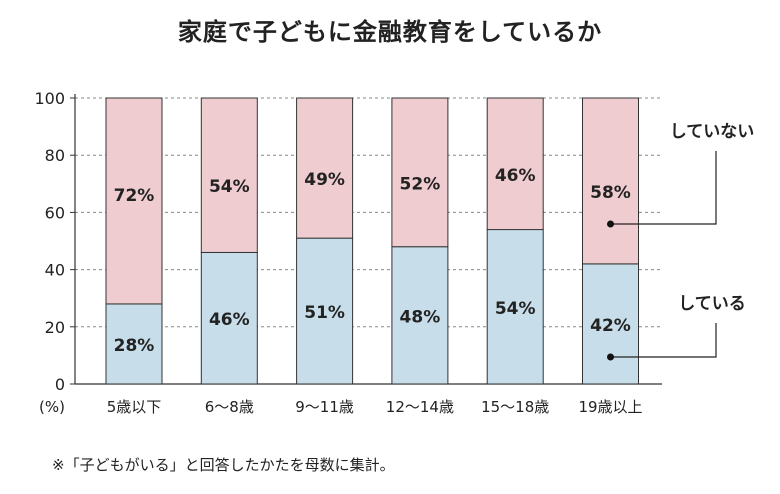 The image size is (780, 494). What do you see at coordinates (390, 32) in the screenshot?
I see `chart-title: 家庭で子どもに金融教育をしているか` at bounding box center [390, 32].